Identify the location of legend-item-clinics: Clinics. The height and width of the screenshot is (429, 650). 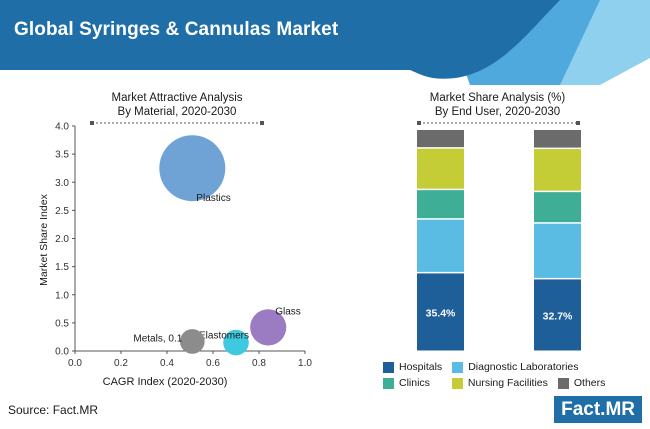
(406, 383).